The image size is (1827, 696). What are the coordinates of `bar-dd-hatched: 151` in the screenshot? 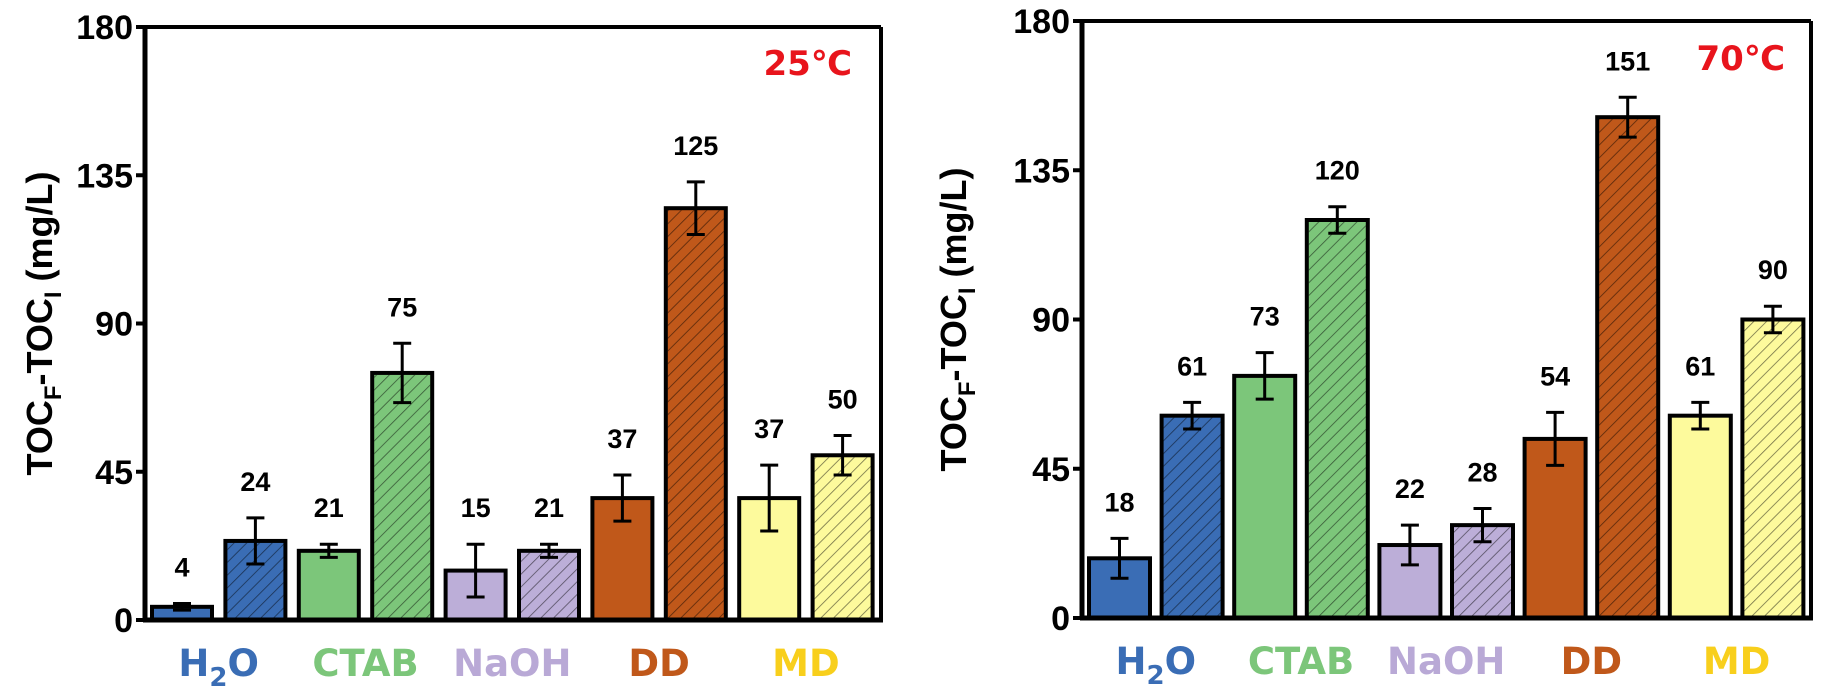 It's located at (1628, 333).